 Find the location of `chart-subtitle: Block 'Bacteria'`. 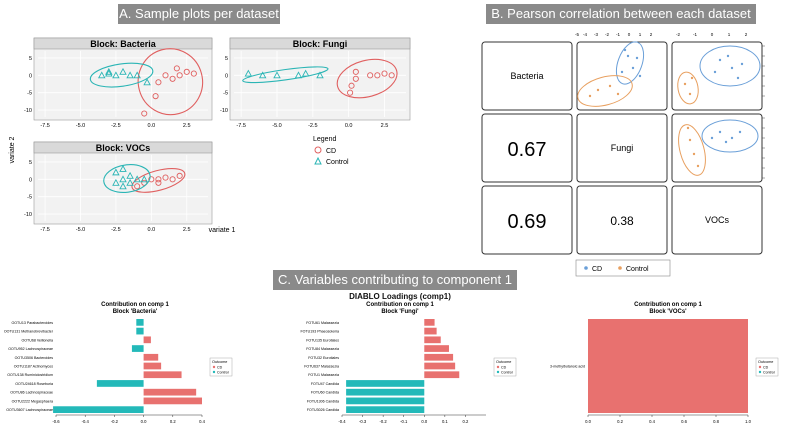

chart-subtitle: Block 'Bacteria' is located at coordinates (135, 312).